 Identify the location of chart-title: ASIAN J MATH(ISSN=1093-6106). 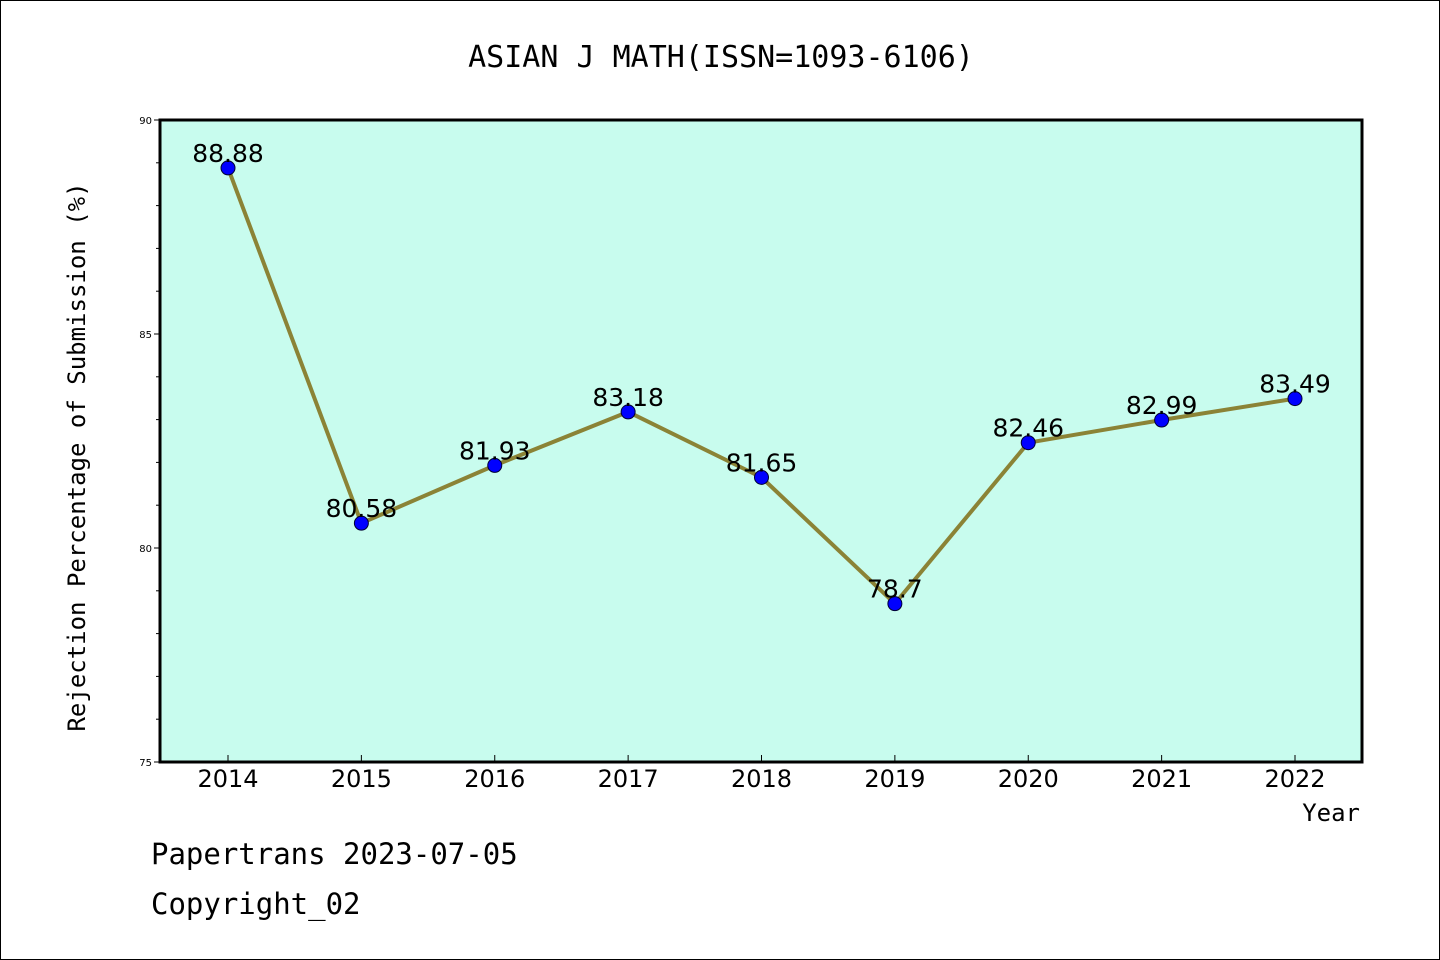
(721, 57).